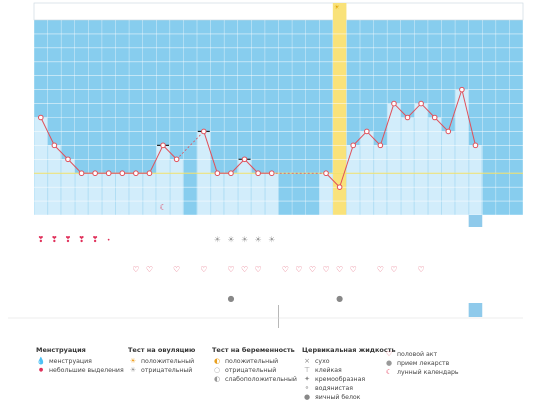  Describe the element at coordinates (217, 361) in the screenshot. I see `pregnancy-positive-icon: ◐` at that location.